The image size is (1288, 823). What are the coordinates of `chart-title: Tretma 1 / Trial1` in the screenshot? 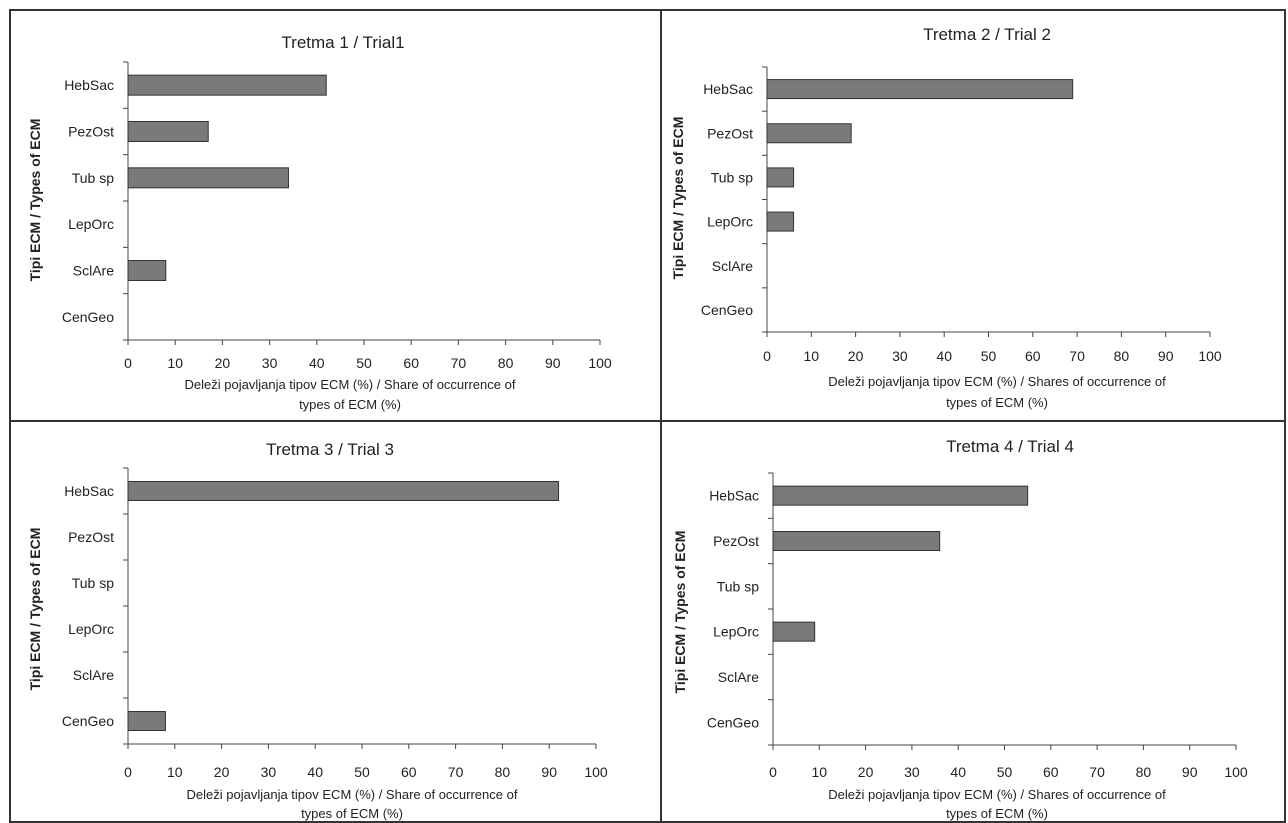 It's located at (342, 42).